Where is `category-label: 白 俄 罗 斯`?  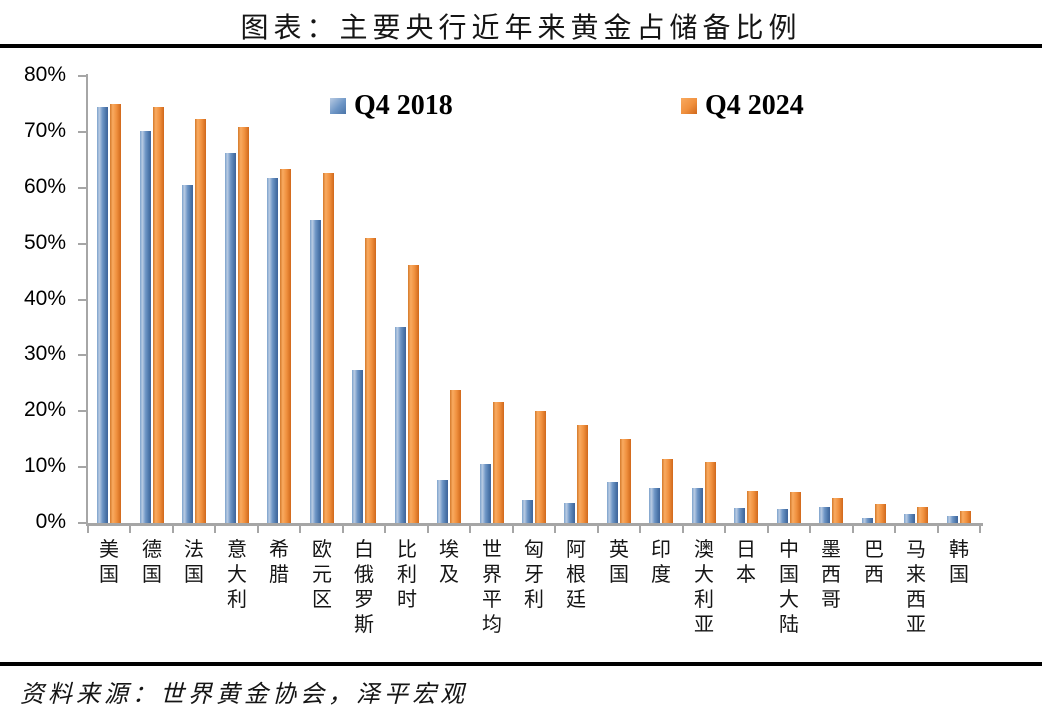 category-label: 白 俄 罗 斯 is located at coordinates (364, 586).